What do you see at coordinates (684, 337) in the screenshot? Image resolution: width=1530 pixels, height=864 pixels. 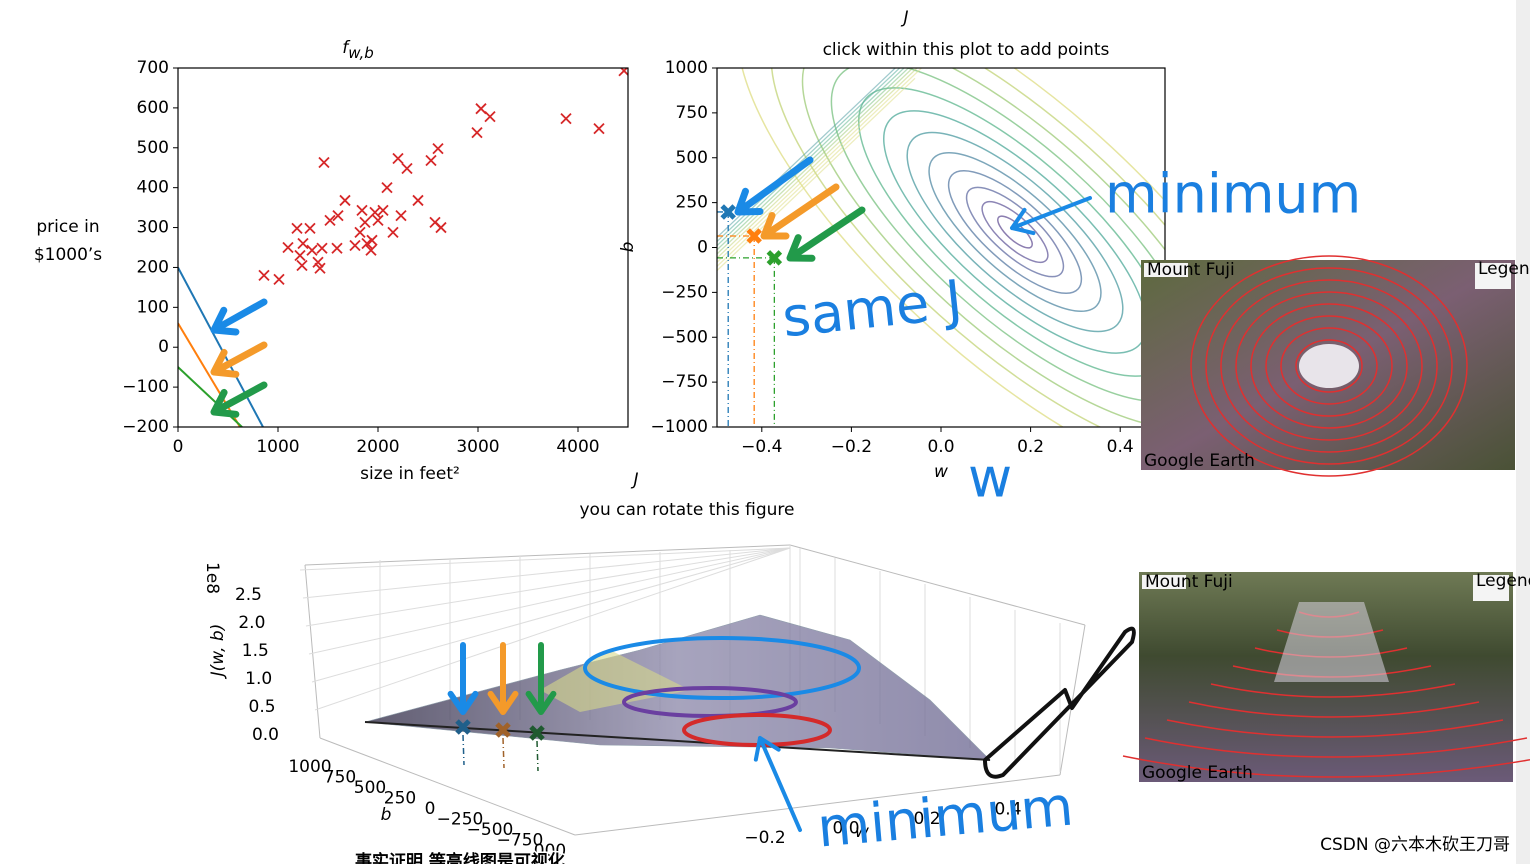 I see `y-tick-label: −500` at bounding box center [684, 337].